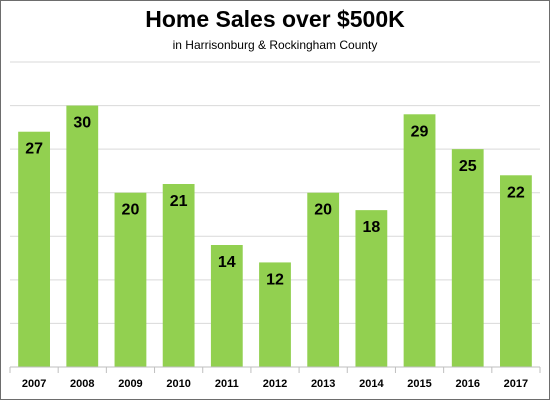 This screenshot has width=550, height=400. Describe the element at coordinates (179, 201) in the screenshot. I see `data-label-2010: 21` at that location.